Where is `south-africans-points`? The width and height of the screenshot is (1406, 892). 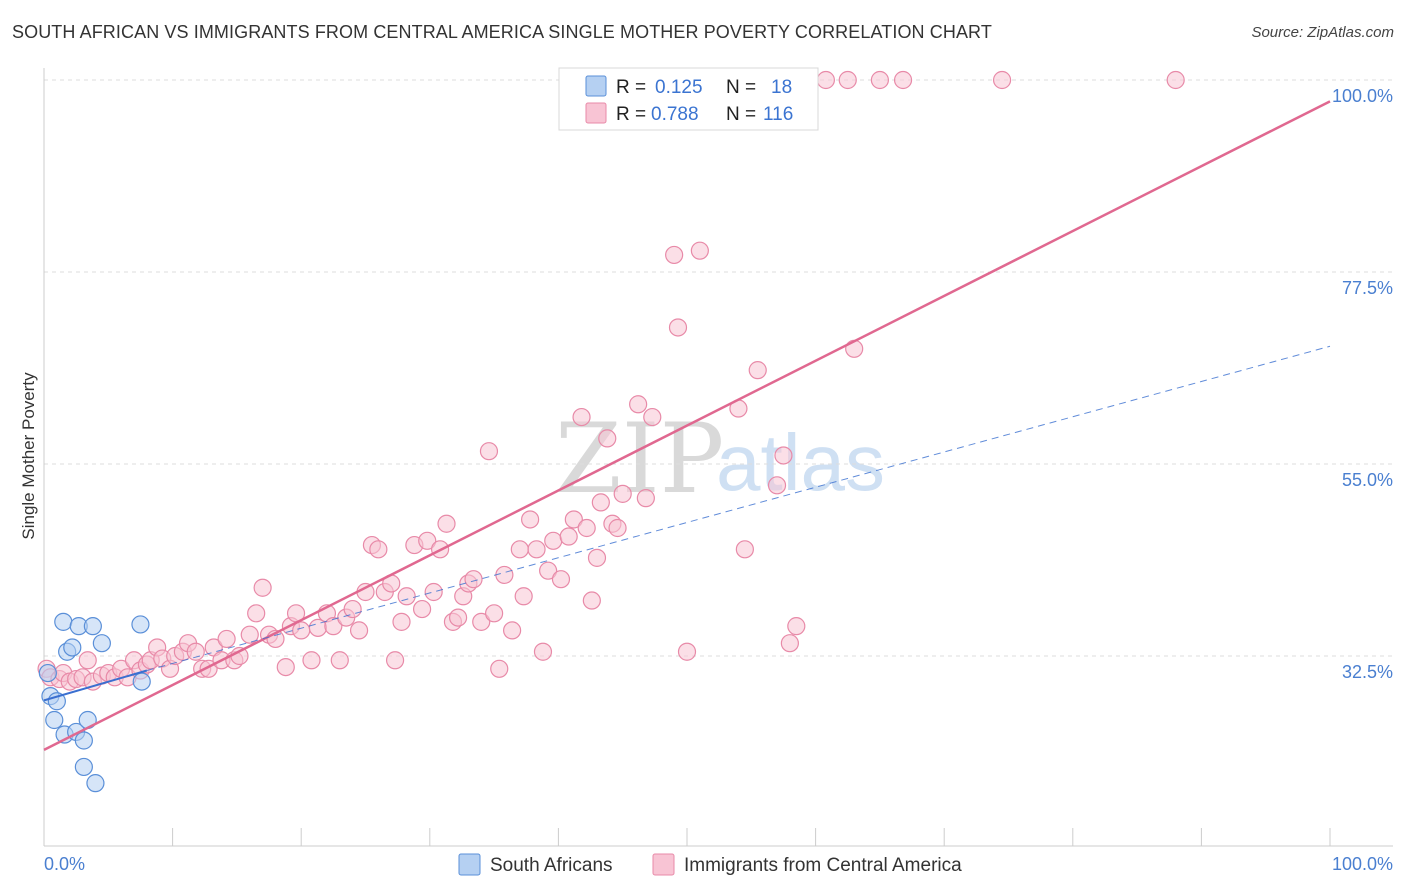
south-africans-points is located at coordinates (94, 702).